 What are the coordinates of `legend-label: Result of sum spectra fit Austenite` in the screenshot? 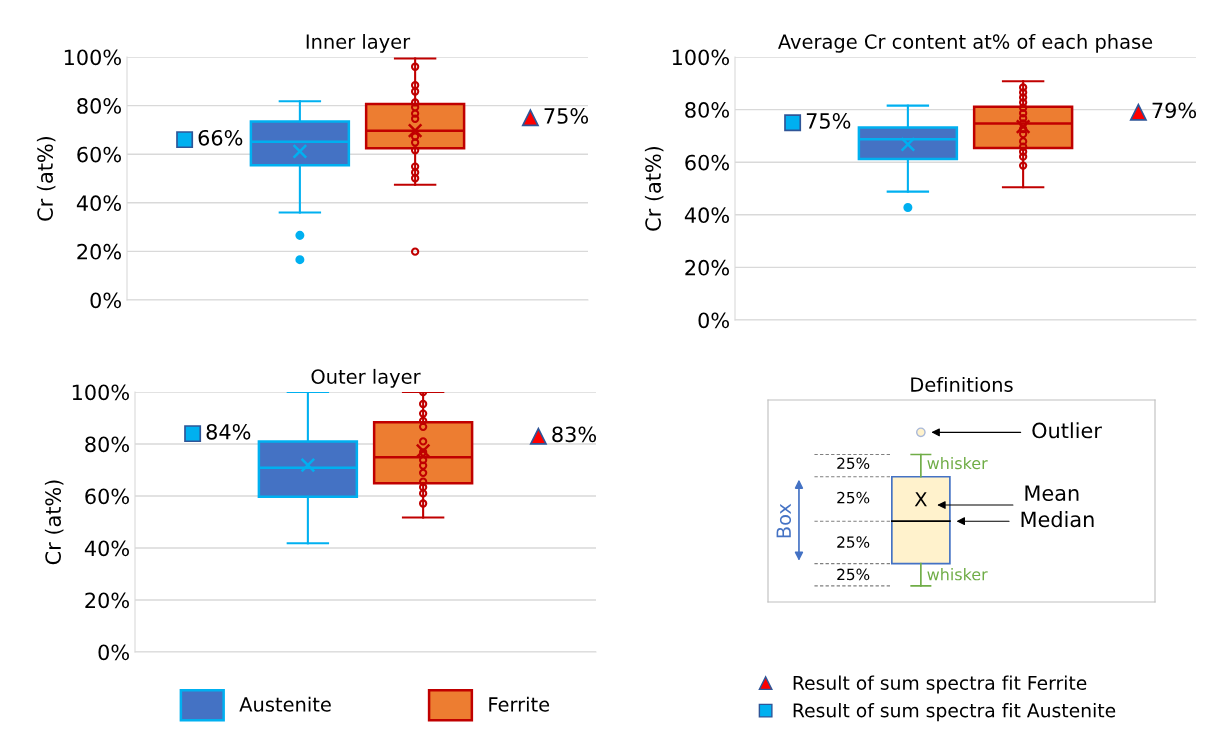 It's located at (954, 712).